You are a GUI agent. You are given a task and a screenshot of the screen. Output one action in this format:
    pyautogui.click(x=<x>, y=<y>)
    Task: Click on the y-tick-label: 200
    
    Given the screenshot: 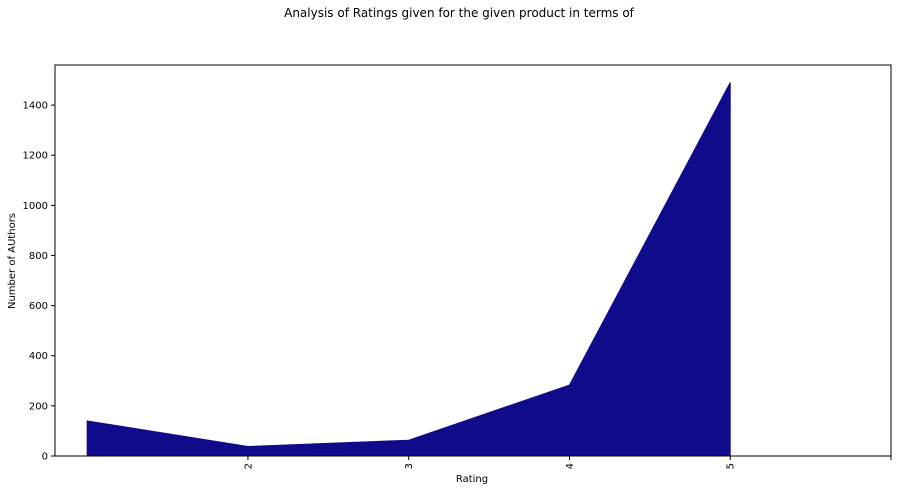 What is the action you would take?
    pyautogui.click(x=38, y=406)
    